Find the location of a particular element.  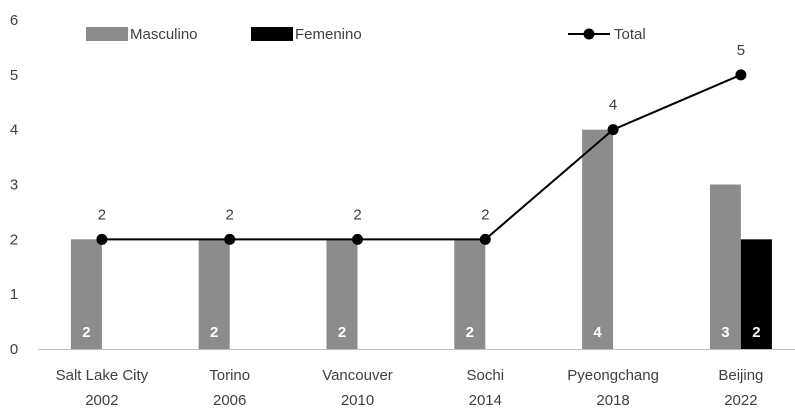

bar-femenino is located at coordinates (756, 294).